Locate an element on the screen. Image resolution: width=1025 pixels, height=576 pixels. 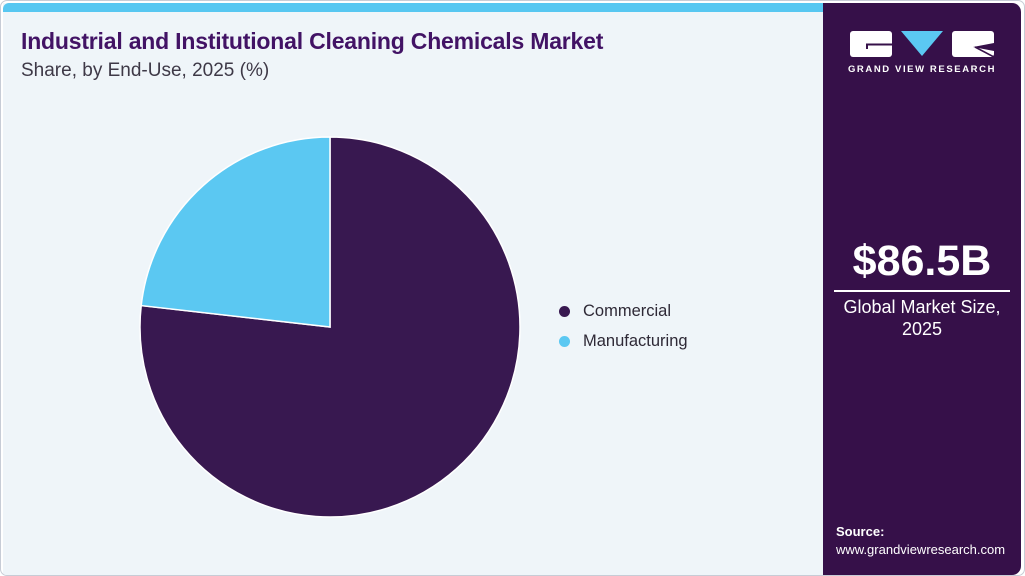
pie-slice-manufacturing is located at coordinates (235, 232).